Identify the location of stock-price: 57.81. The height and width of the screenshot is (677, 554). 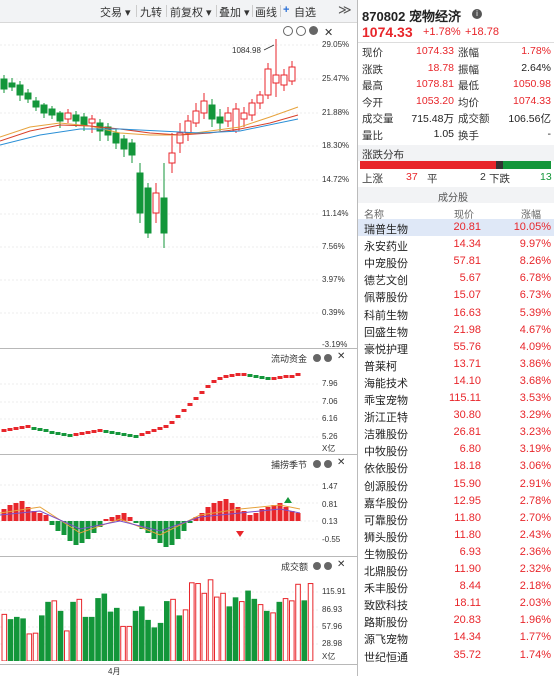
(467, 261).